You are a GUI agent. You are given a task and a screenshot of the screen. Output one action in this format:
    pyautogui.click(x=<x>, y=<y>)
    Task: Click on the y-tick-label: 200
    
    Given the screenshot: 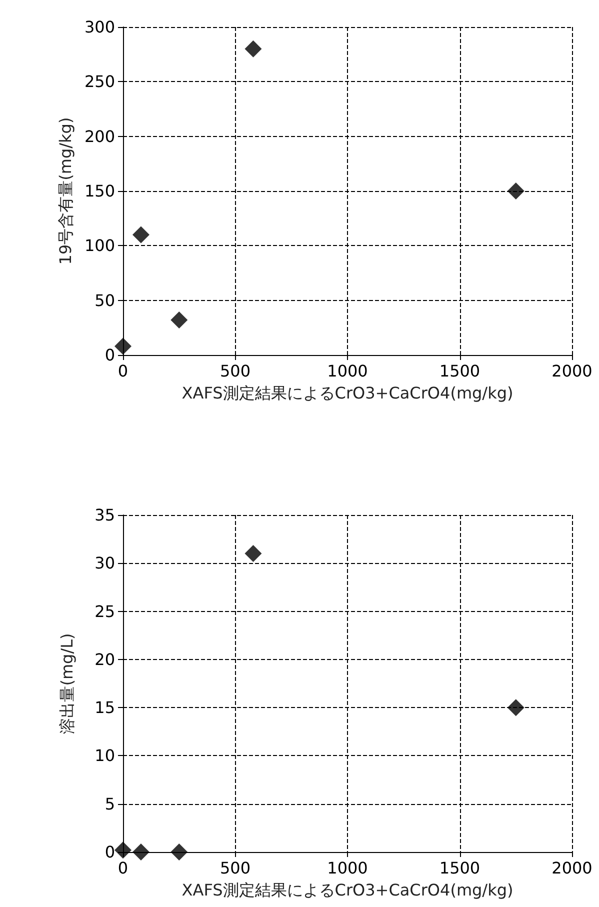 What is the action you would take?
    pyautogui.click(x=99, y=136)
    